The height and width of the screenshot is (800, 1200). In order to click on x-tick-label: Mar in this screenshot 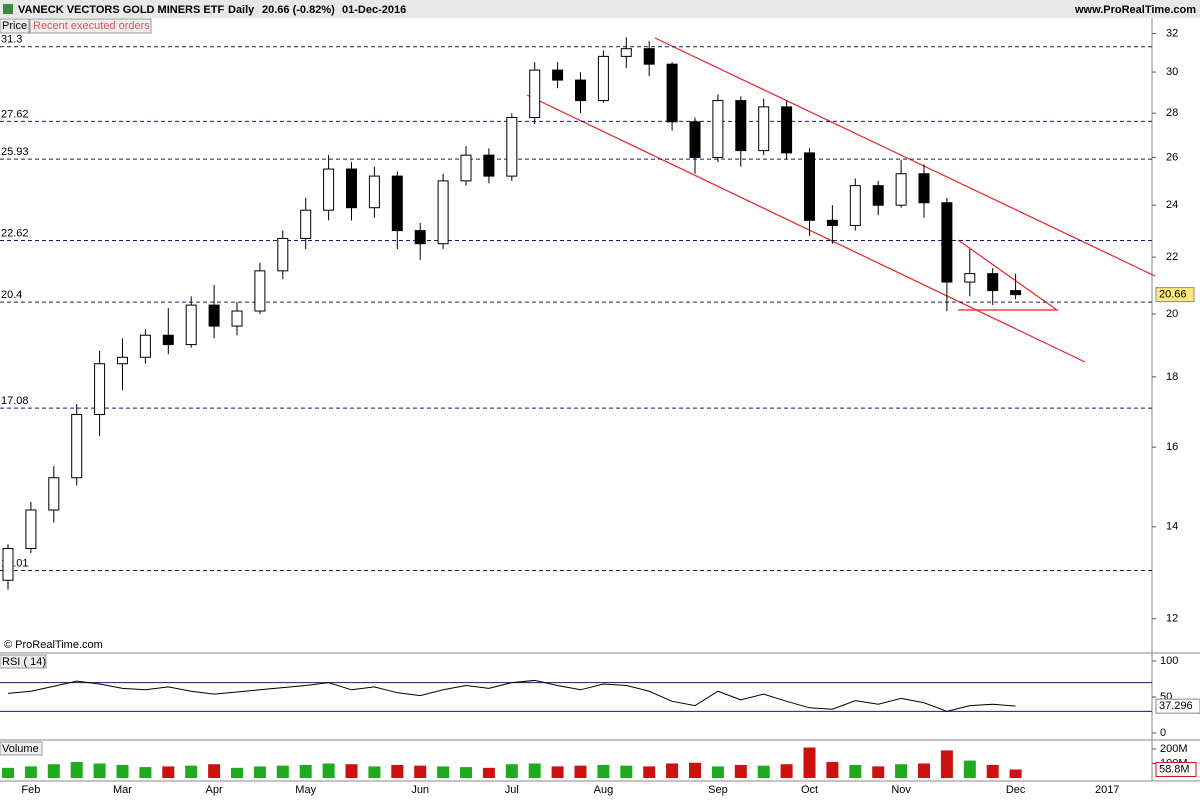, I will do `click(122, 790)`.